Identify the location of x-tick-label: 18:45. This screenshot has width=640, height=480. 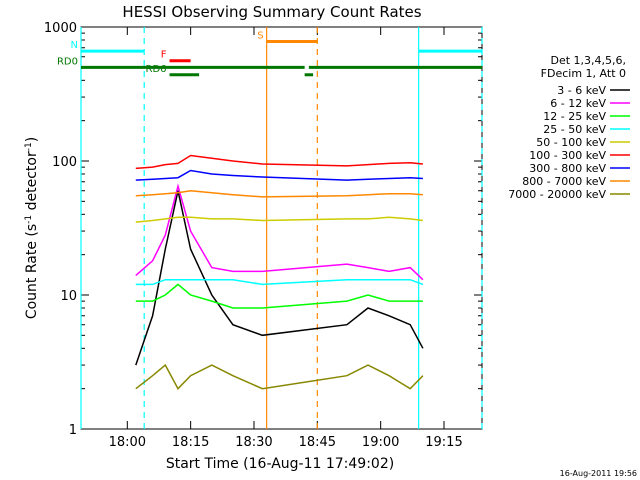
(317, 442).